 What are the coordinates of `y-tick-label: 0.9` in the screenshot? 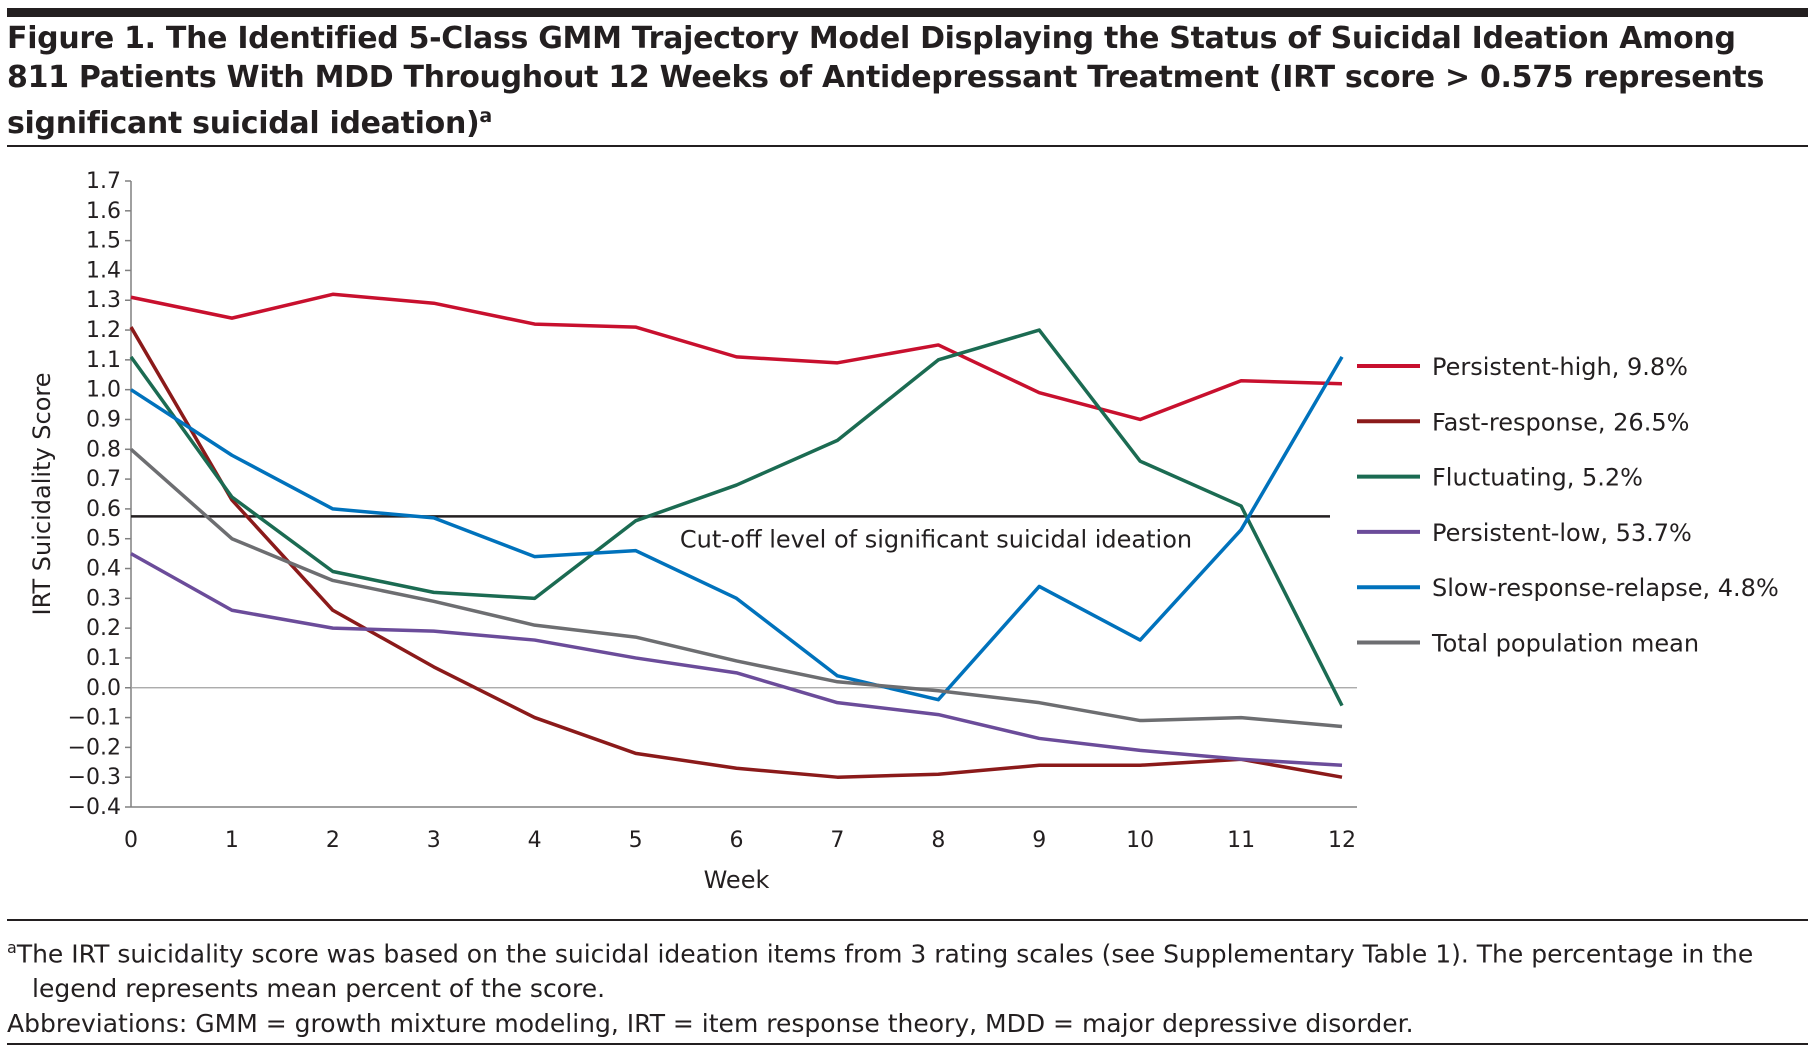 It's located at (103, 419).